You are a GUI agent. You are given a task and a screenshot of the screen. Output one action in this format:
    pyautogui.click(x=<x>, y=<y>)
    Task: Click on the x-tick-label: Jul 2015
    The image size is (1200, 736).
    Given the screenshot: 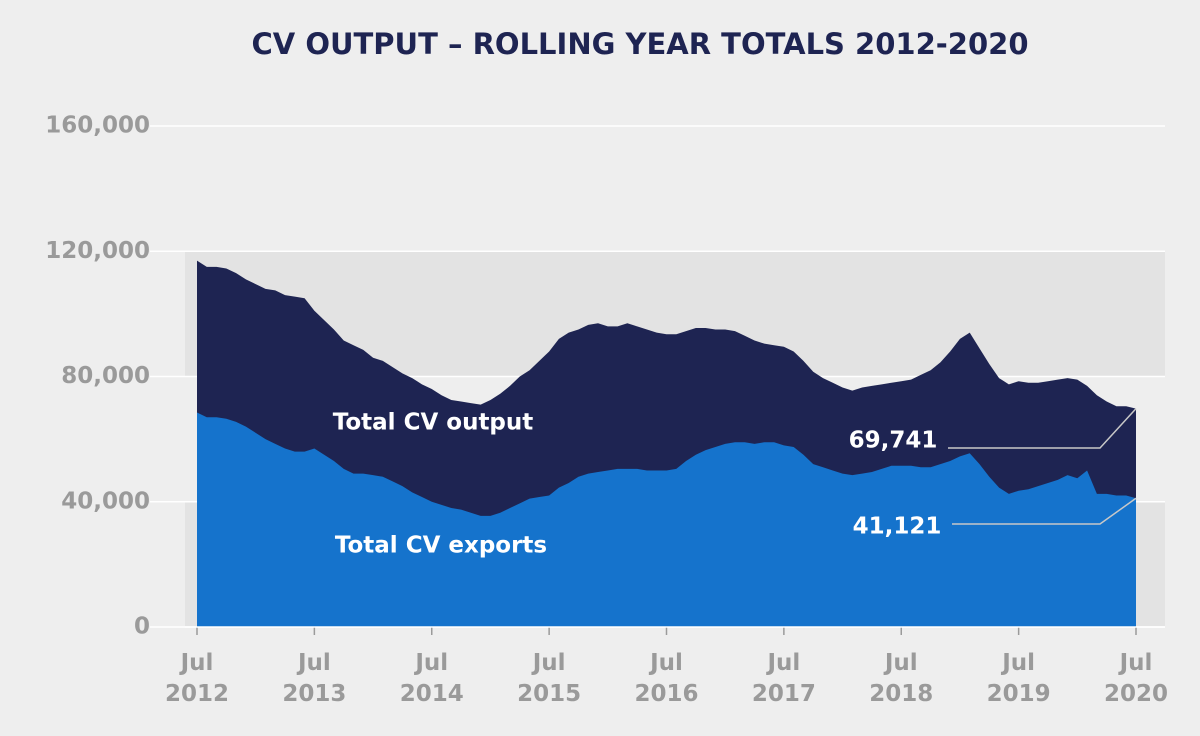 What is the action you would take?
    pyautogui.click(x=549, y=678)
    